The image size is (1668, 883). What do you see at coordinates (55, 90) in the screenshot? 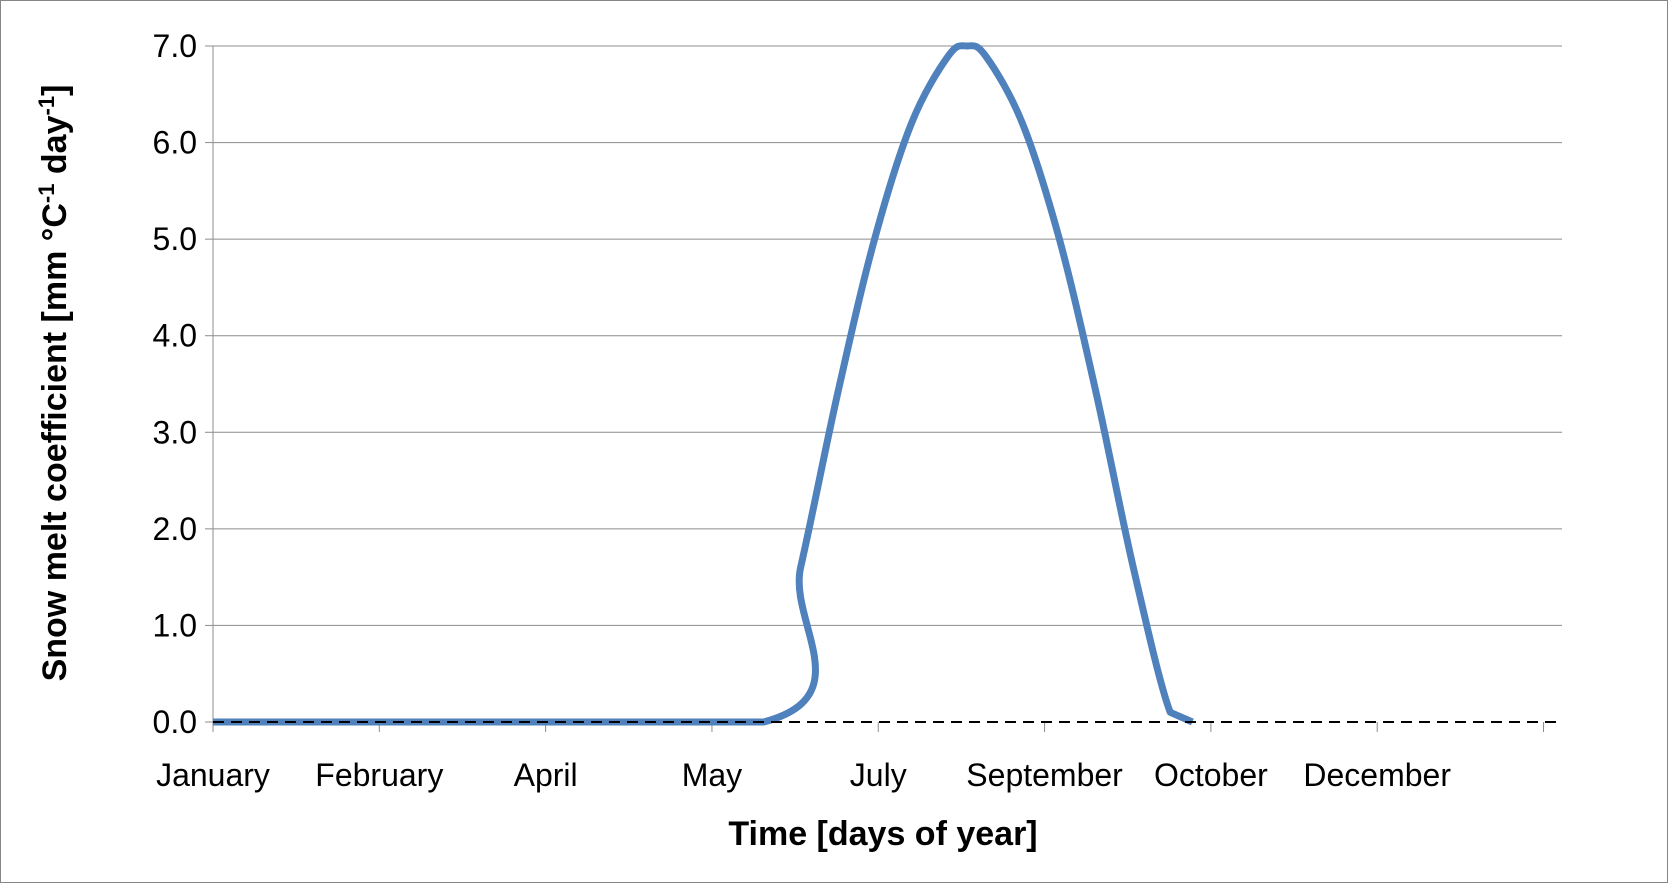
I see `y-axis-title-end: ]` at bounding box center [55, 90].